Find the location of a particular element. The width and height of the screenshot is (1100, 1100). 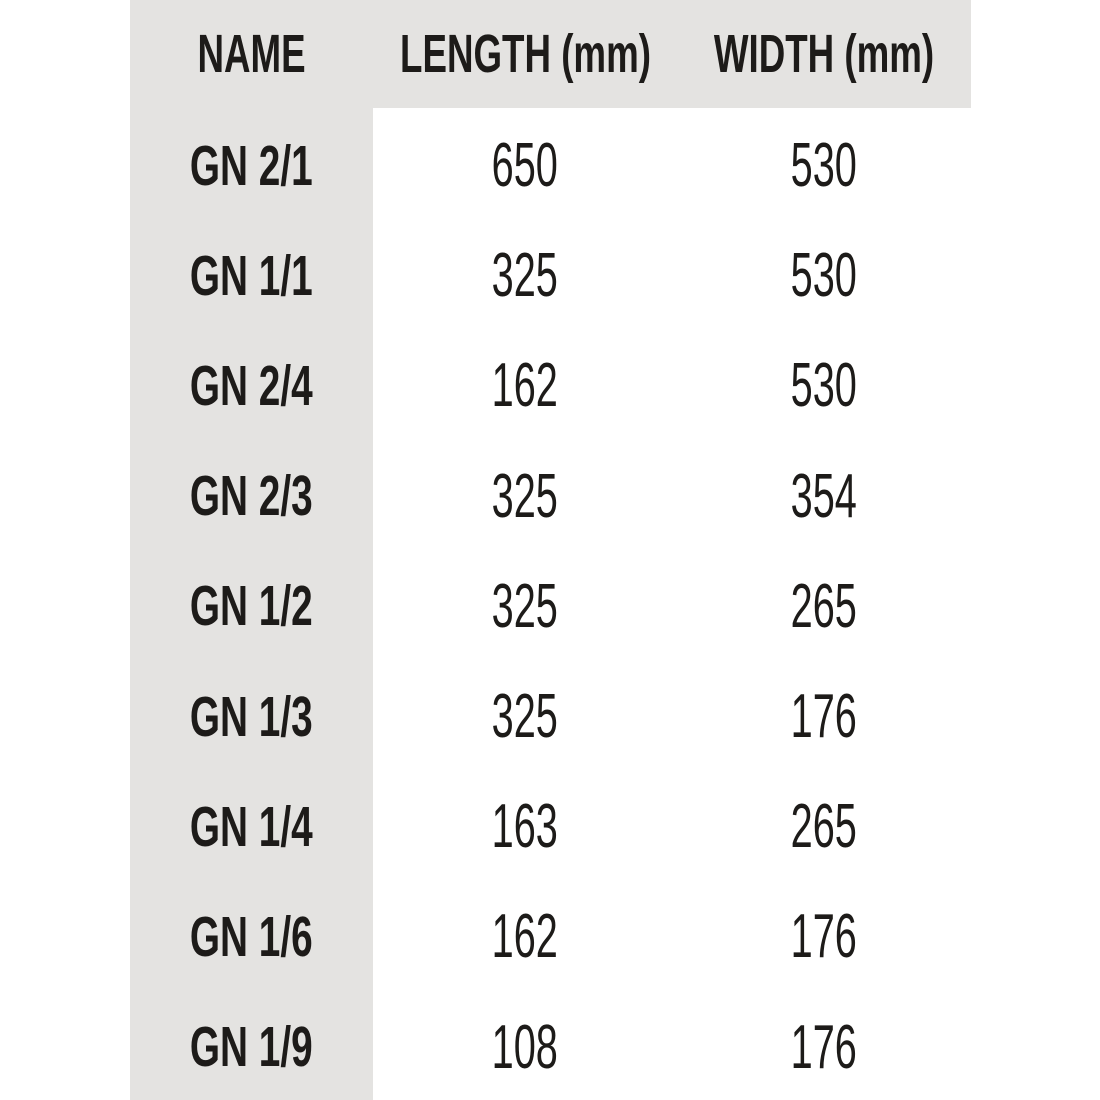

header-cell-length: LENGTH (mm) is located at coordinates (525, 54).